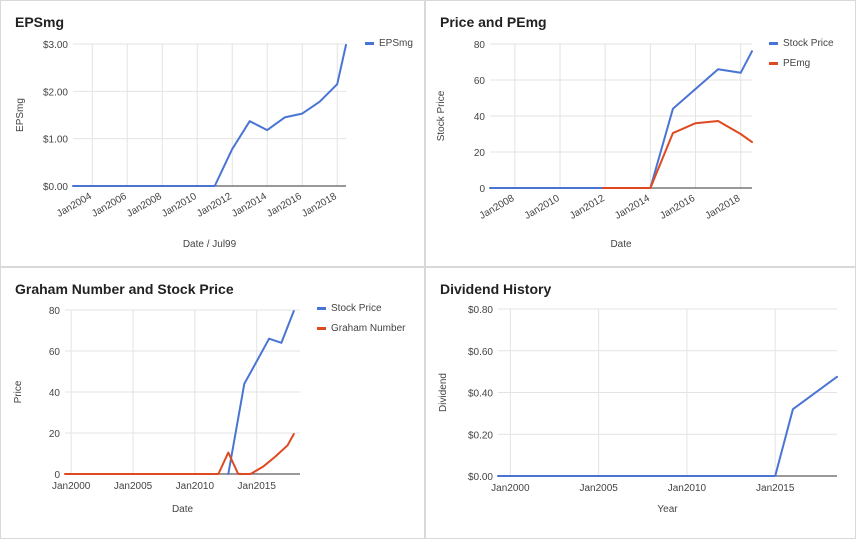  What do you see at coordinates (210, 244) in the screenshot?
I see `x-axis-title: Date / Jul99` at bounding box center [210, 244].